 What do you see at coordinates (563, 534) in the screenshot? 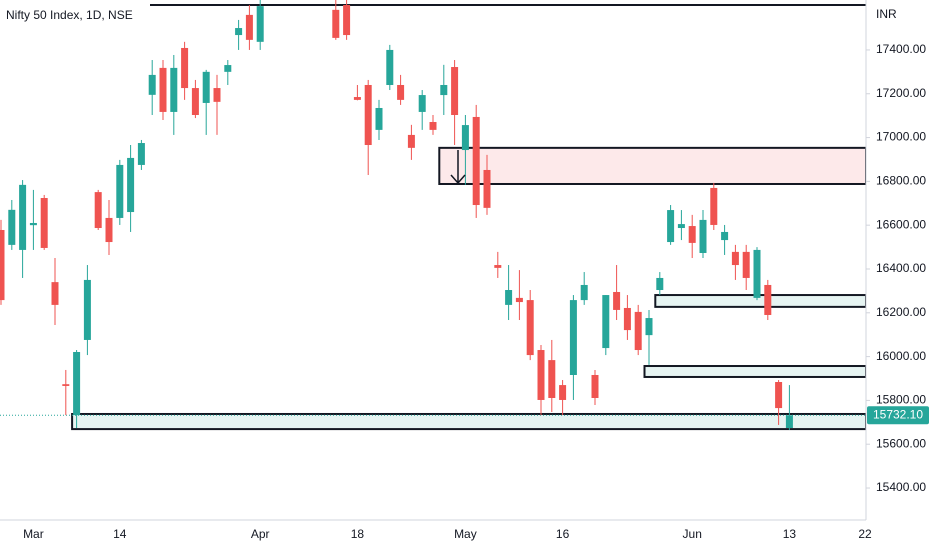
I see `x-tick-label: 16` at bounding box center [563, 534].